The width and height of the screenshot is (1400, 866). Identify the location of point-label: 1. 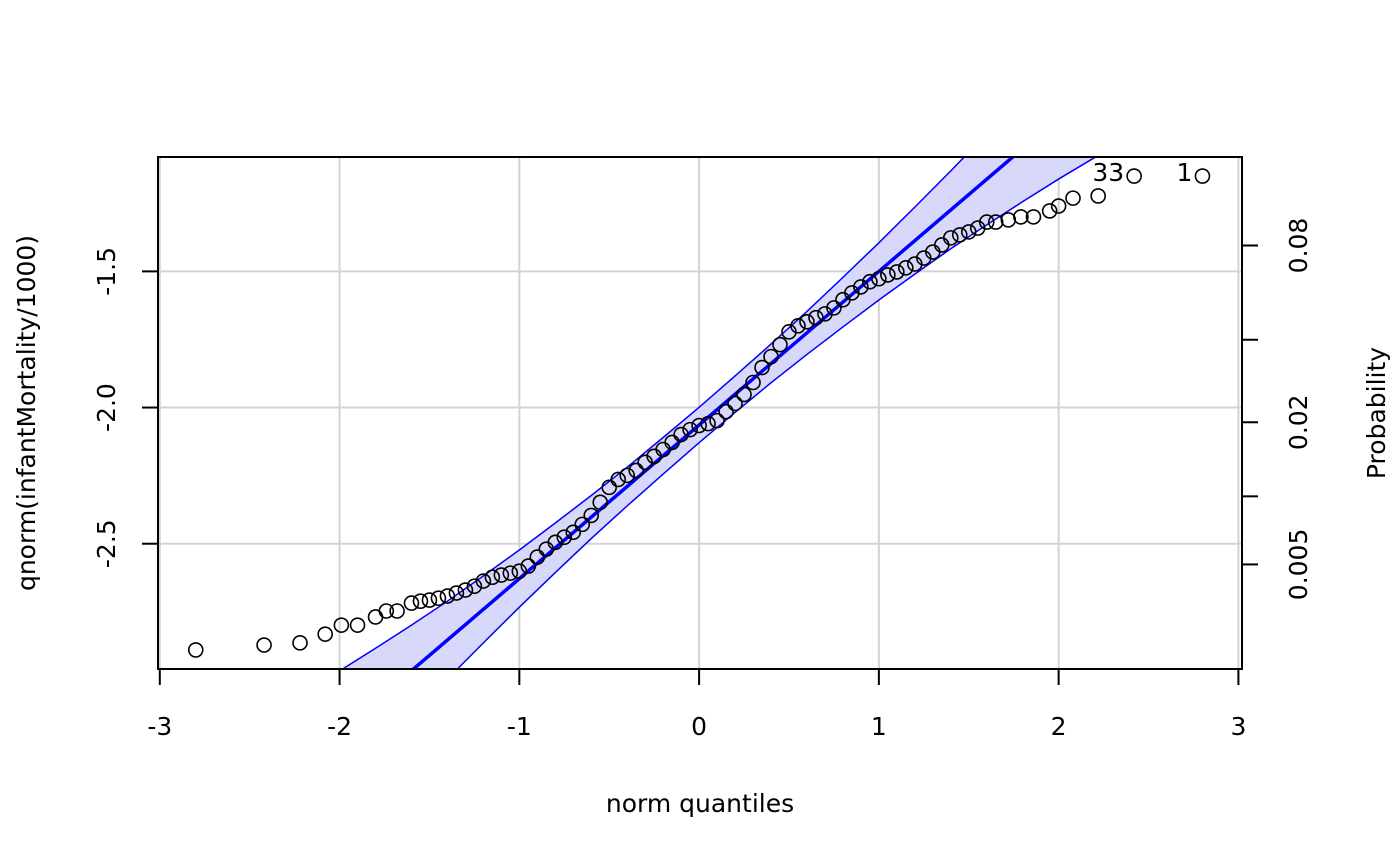
(1185, 172).